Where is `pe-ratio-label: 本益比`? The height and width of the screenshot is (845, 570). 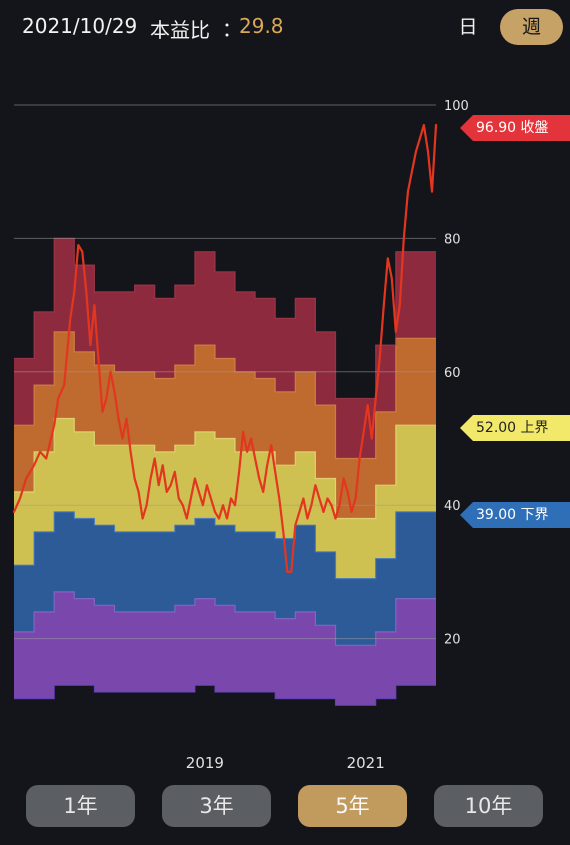 pe-ratio-label: 本益比 is located at coordinates (180, 30).